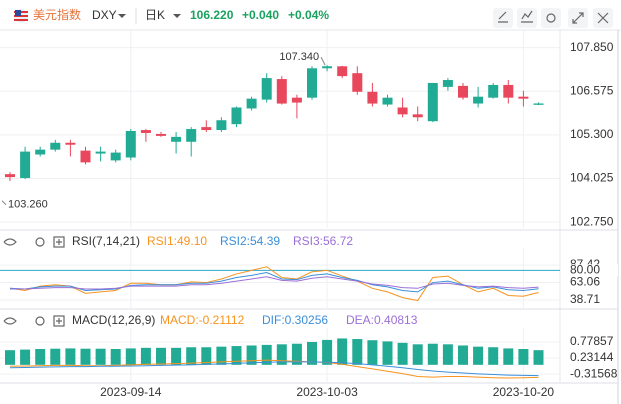 This screenshot has height=404, width=621. I want to click on flag-icon, so click(21, 16).